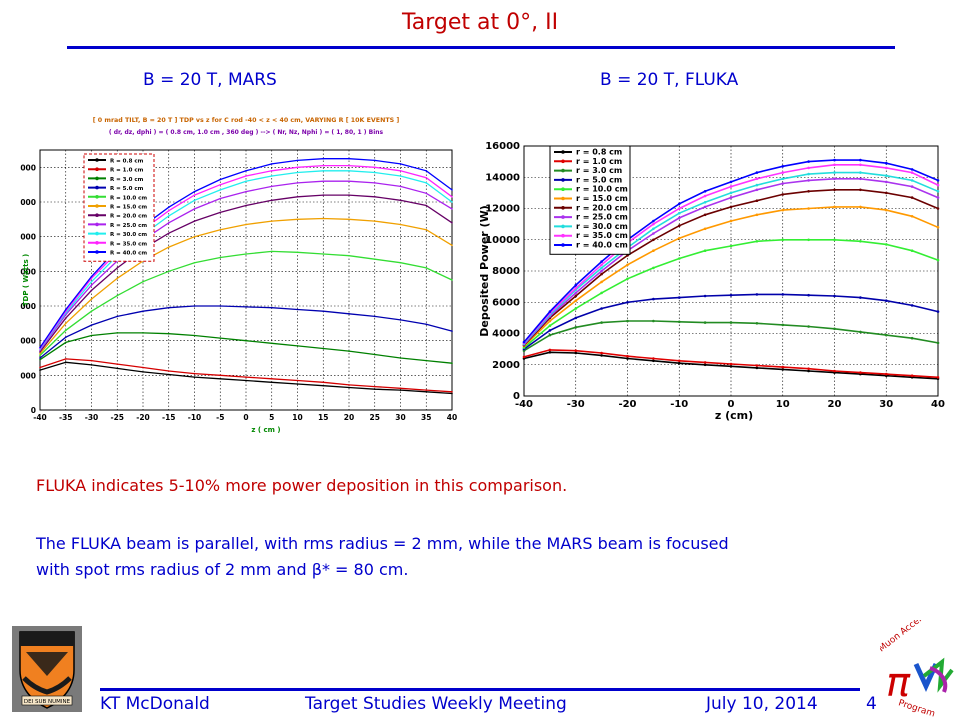 This screenshot has height=720, width=960. I want to click on x-tick-label: 35, so click(426, 417).